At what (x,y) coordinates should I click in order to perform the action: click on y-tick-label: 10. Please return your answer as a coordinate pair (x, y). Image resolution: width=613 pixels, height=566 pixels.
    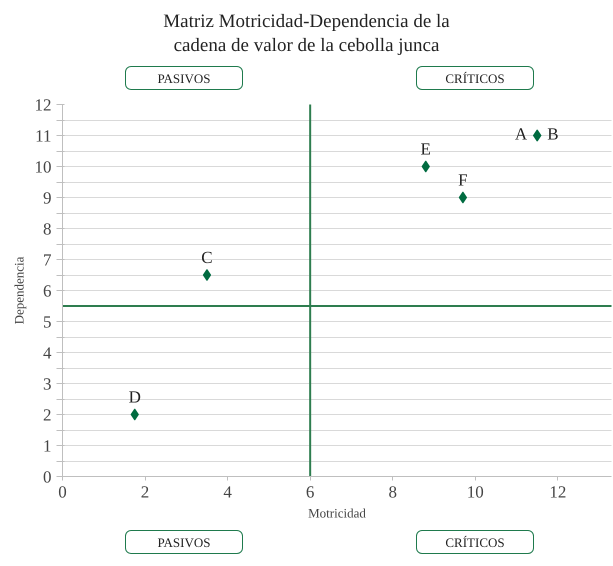
    Looking at the image, I should click on (43, 167).